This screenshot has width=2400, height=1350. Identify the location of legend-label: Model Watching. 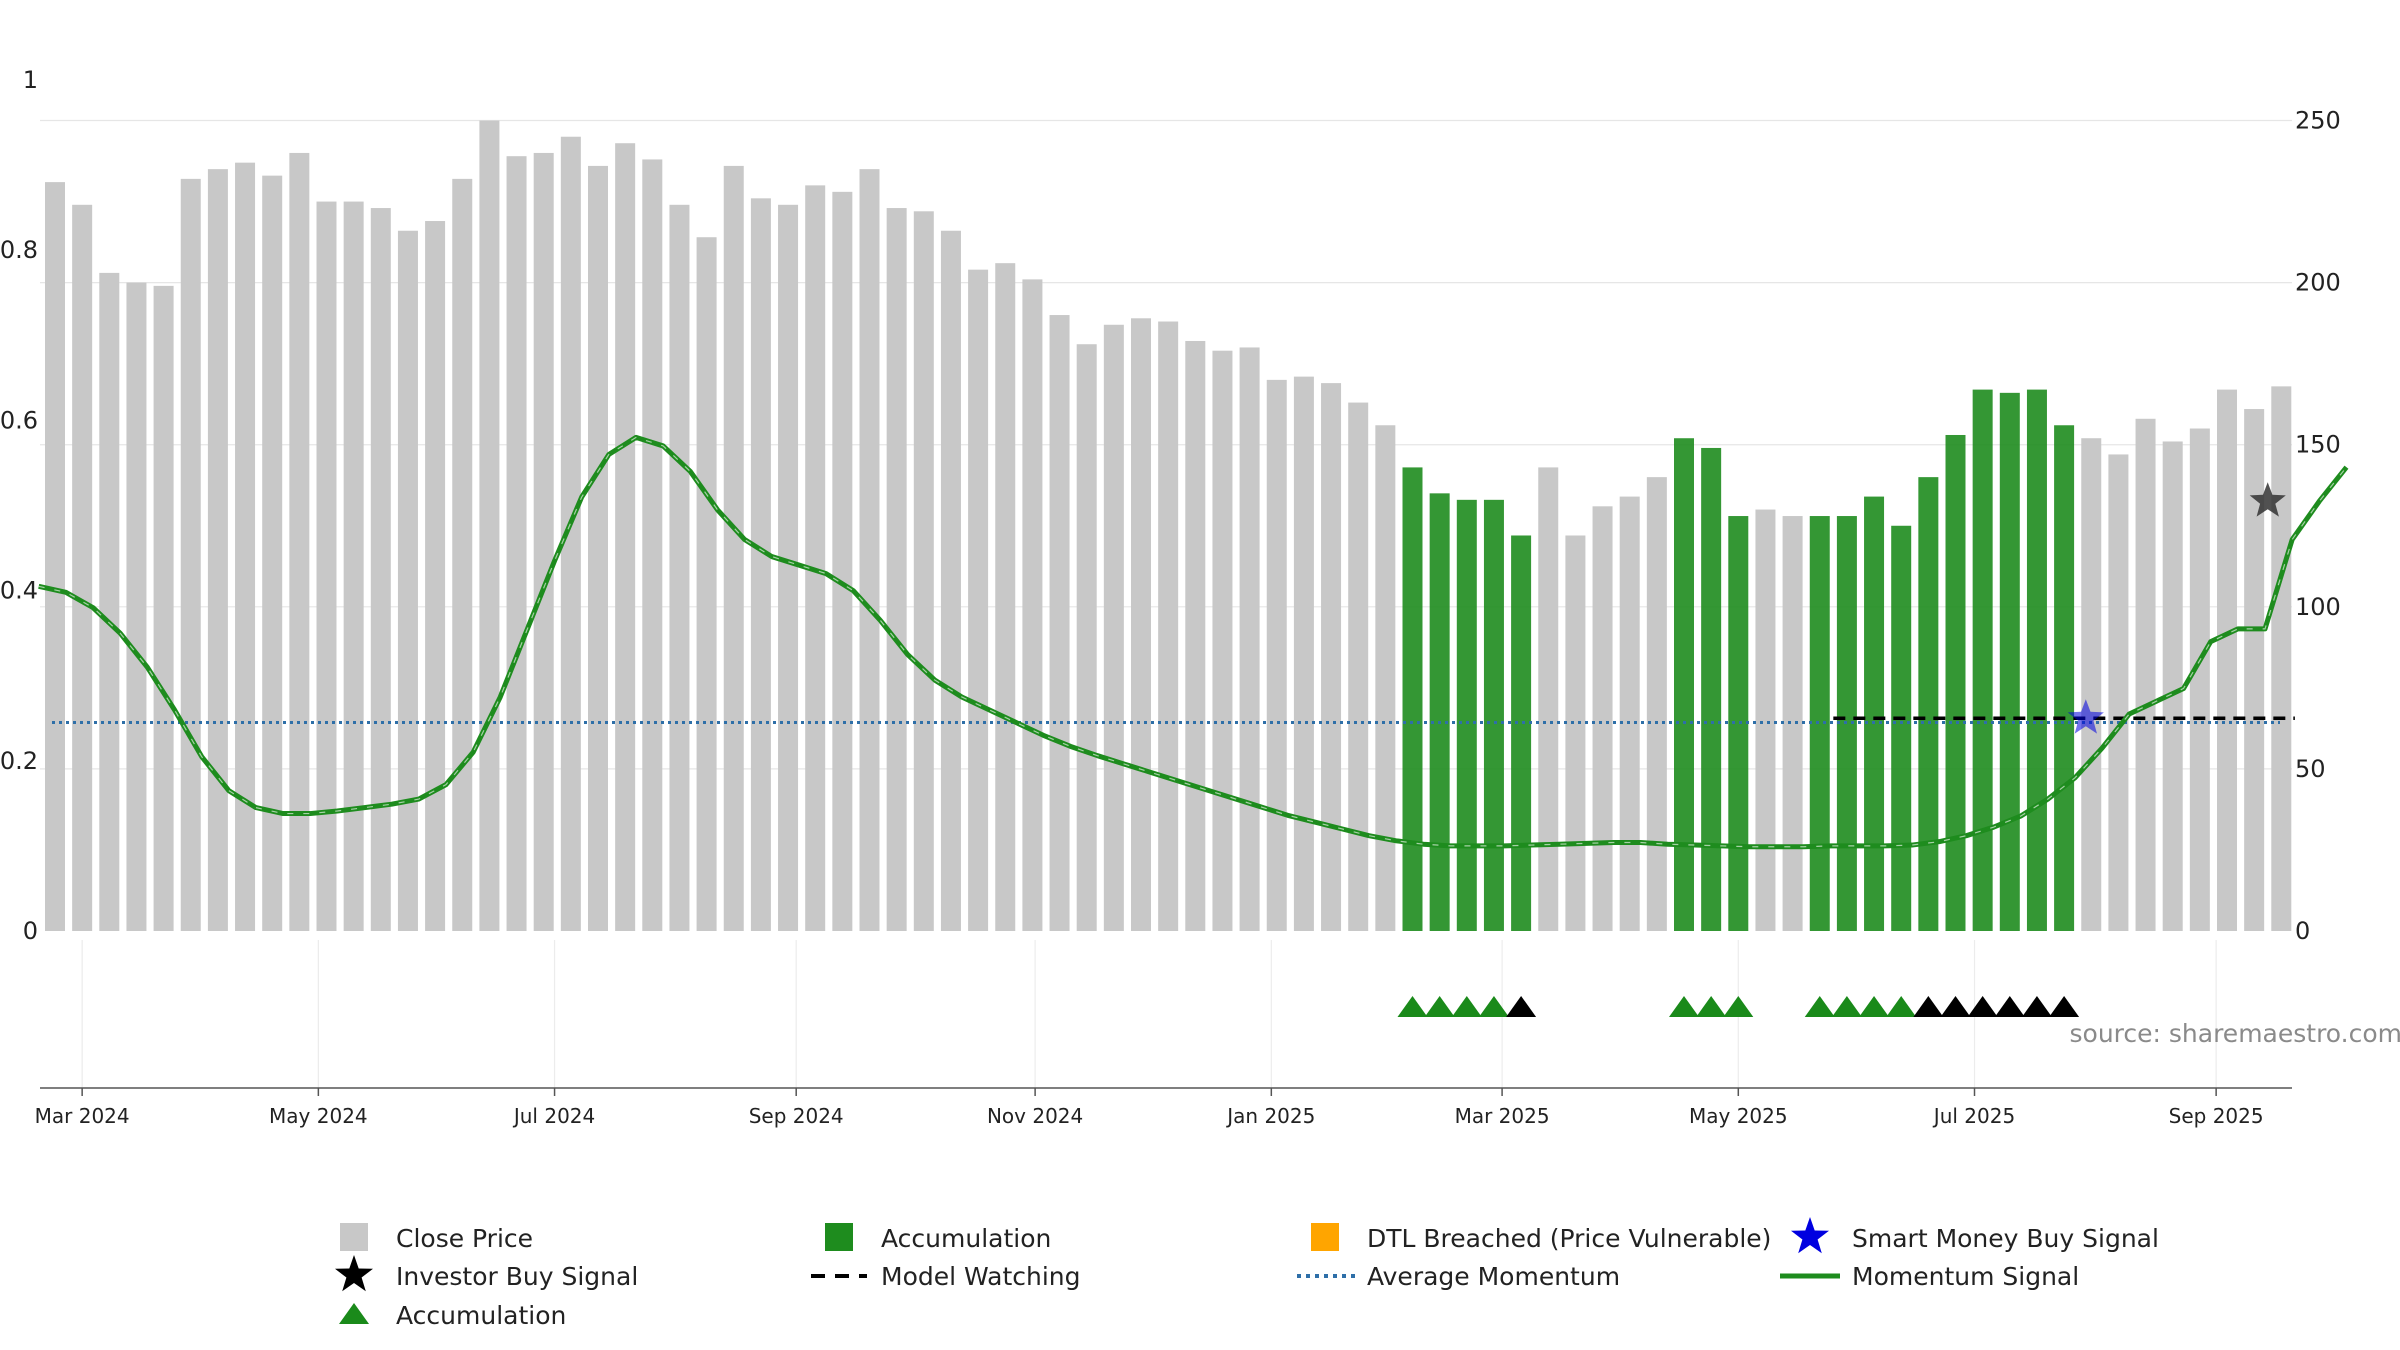
(981, 1276).